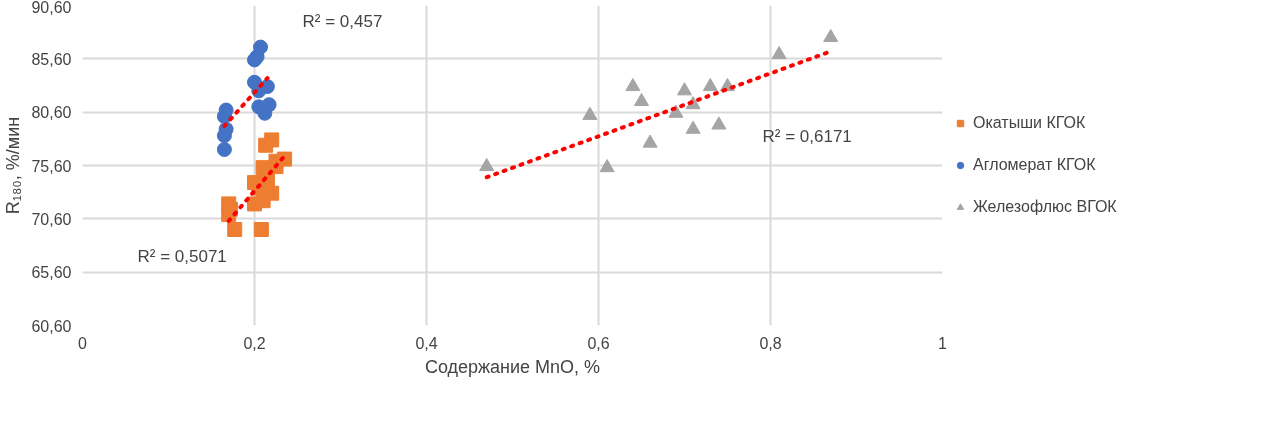 Image resolution: width=1263 pixels, height=439 pixels. Describe the element at coordinates (51, 326) in the screenshot. I see `y-tick-label: 60,60` at that location.